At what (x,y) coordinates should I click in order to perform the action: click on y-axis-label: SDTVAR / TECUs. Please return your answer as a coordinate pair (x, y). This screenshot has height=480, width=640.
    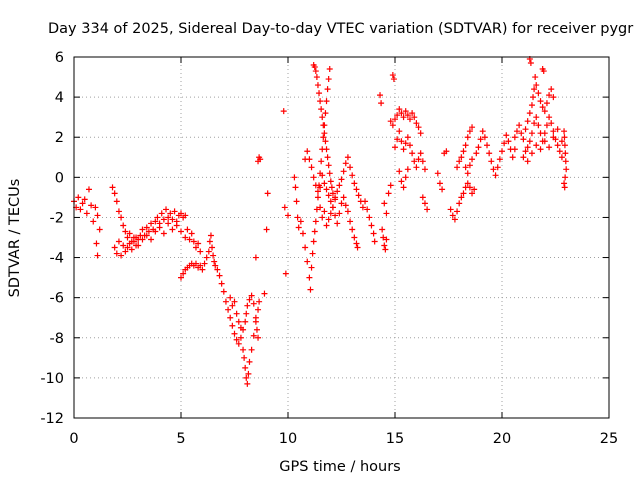
    Looking at the image, I should click on (15, 238).